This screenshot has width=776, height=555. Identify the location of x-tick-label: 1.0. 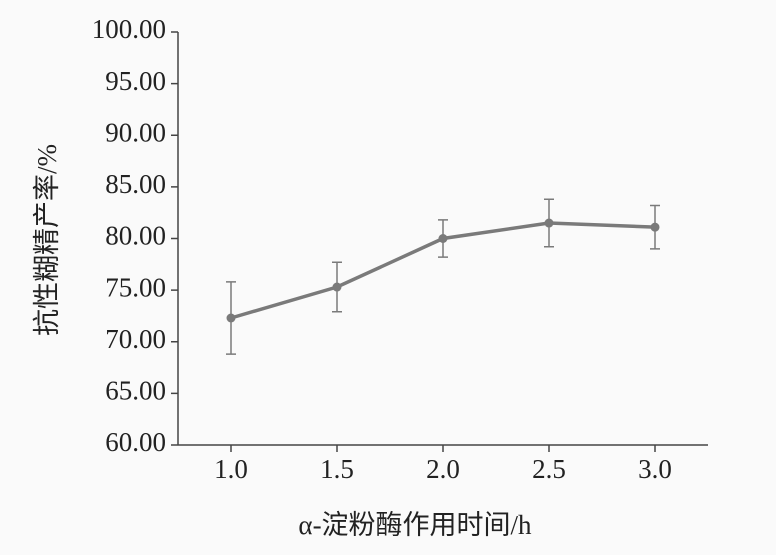
(231, 469).